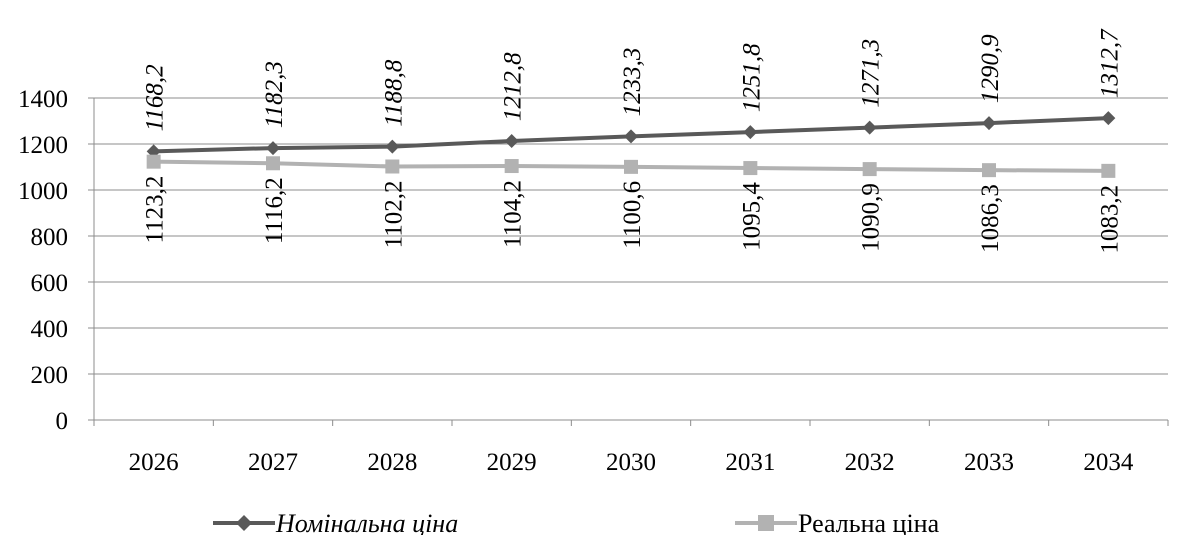 The image size is (1196, 535). What do you see at coordinates (750, 462) in the screenshot?
I see `x-tick-2031: 2031` at bounding box center [750, 462].